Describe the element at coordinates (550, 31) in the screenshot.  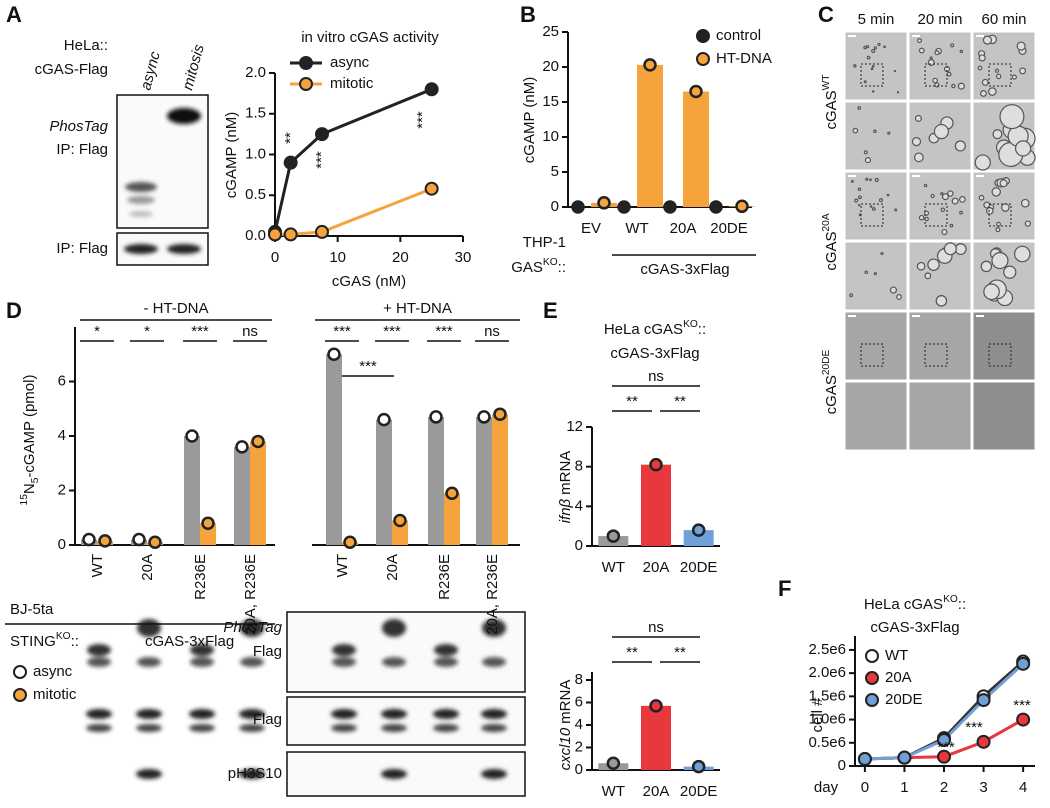
I see `y-tick-label: 25` at that location.